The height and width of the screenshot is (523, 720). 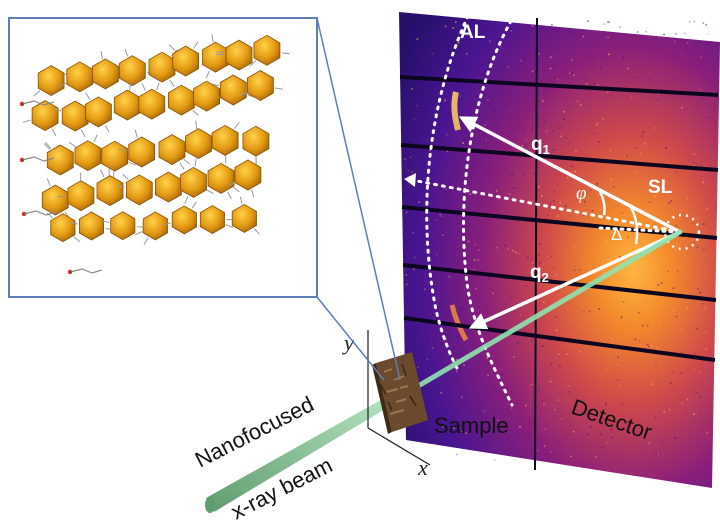 I want to click on delta-label: Δ, so click(x=616, y=234).